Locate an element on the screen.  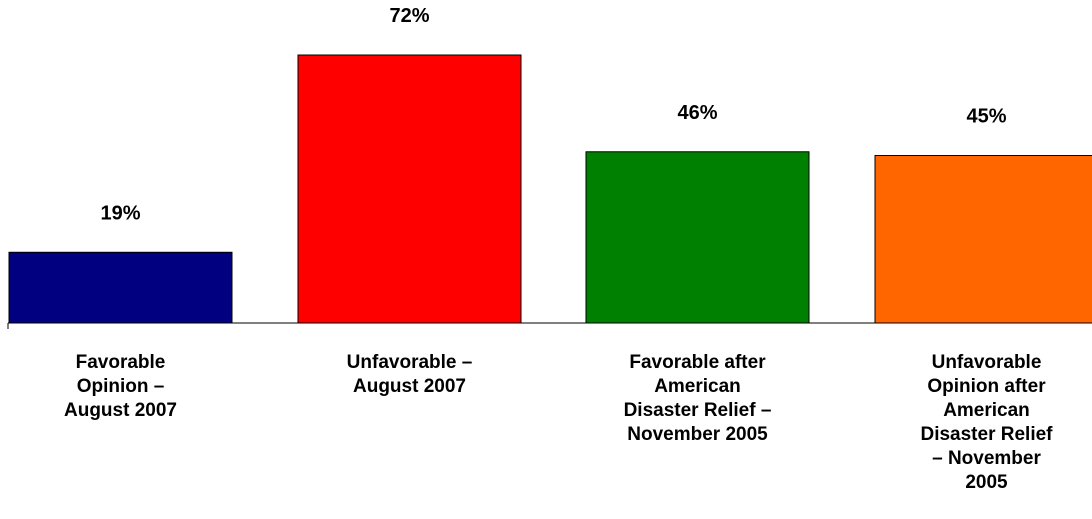
data-label-1: 19% is located at coordinates (120, 213).